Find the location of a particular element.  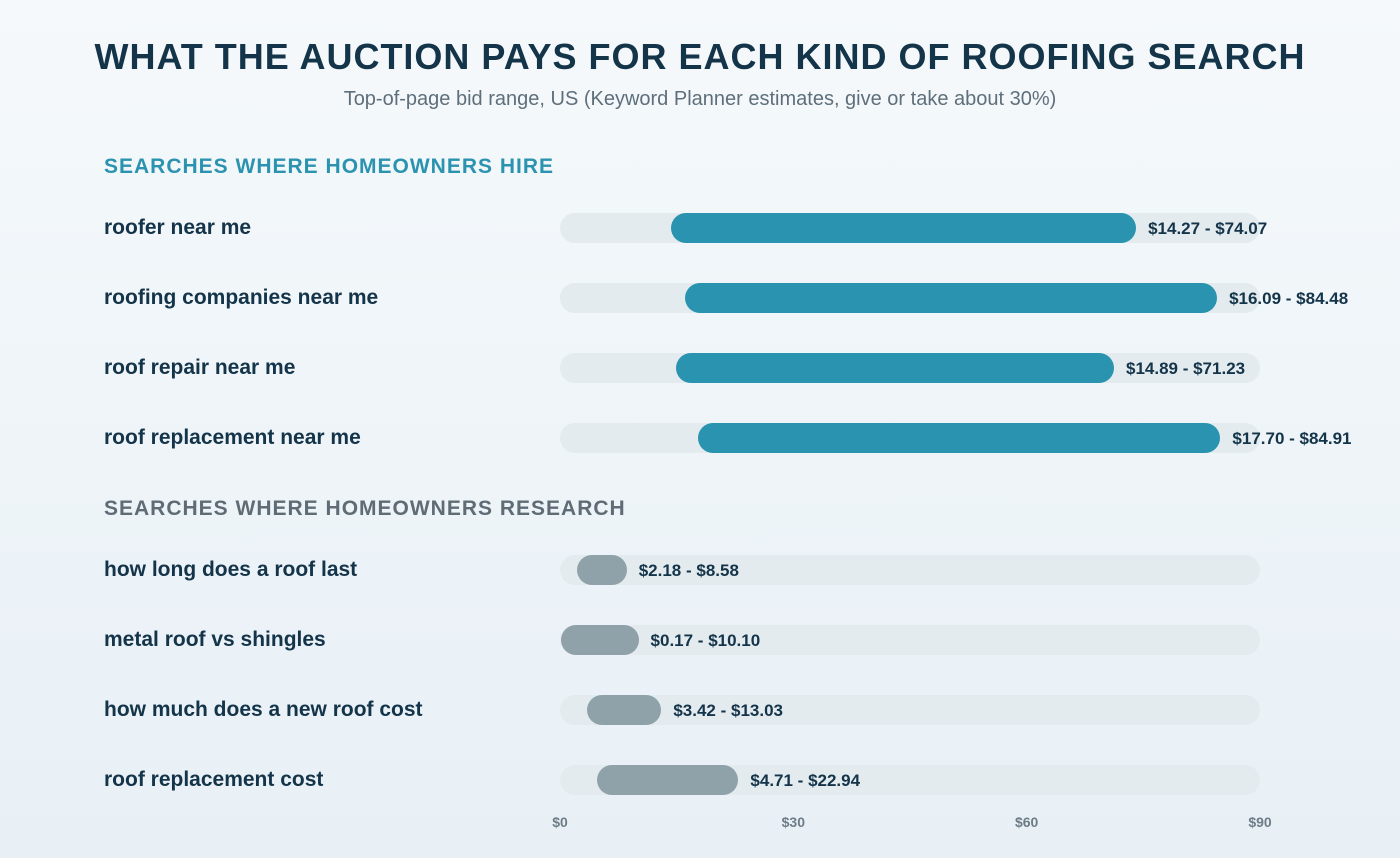

range-value-label: $16.09 - $84.48 is located at coordinates (1289, 298).